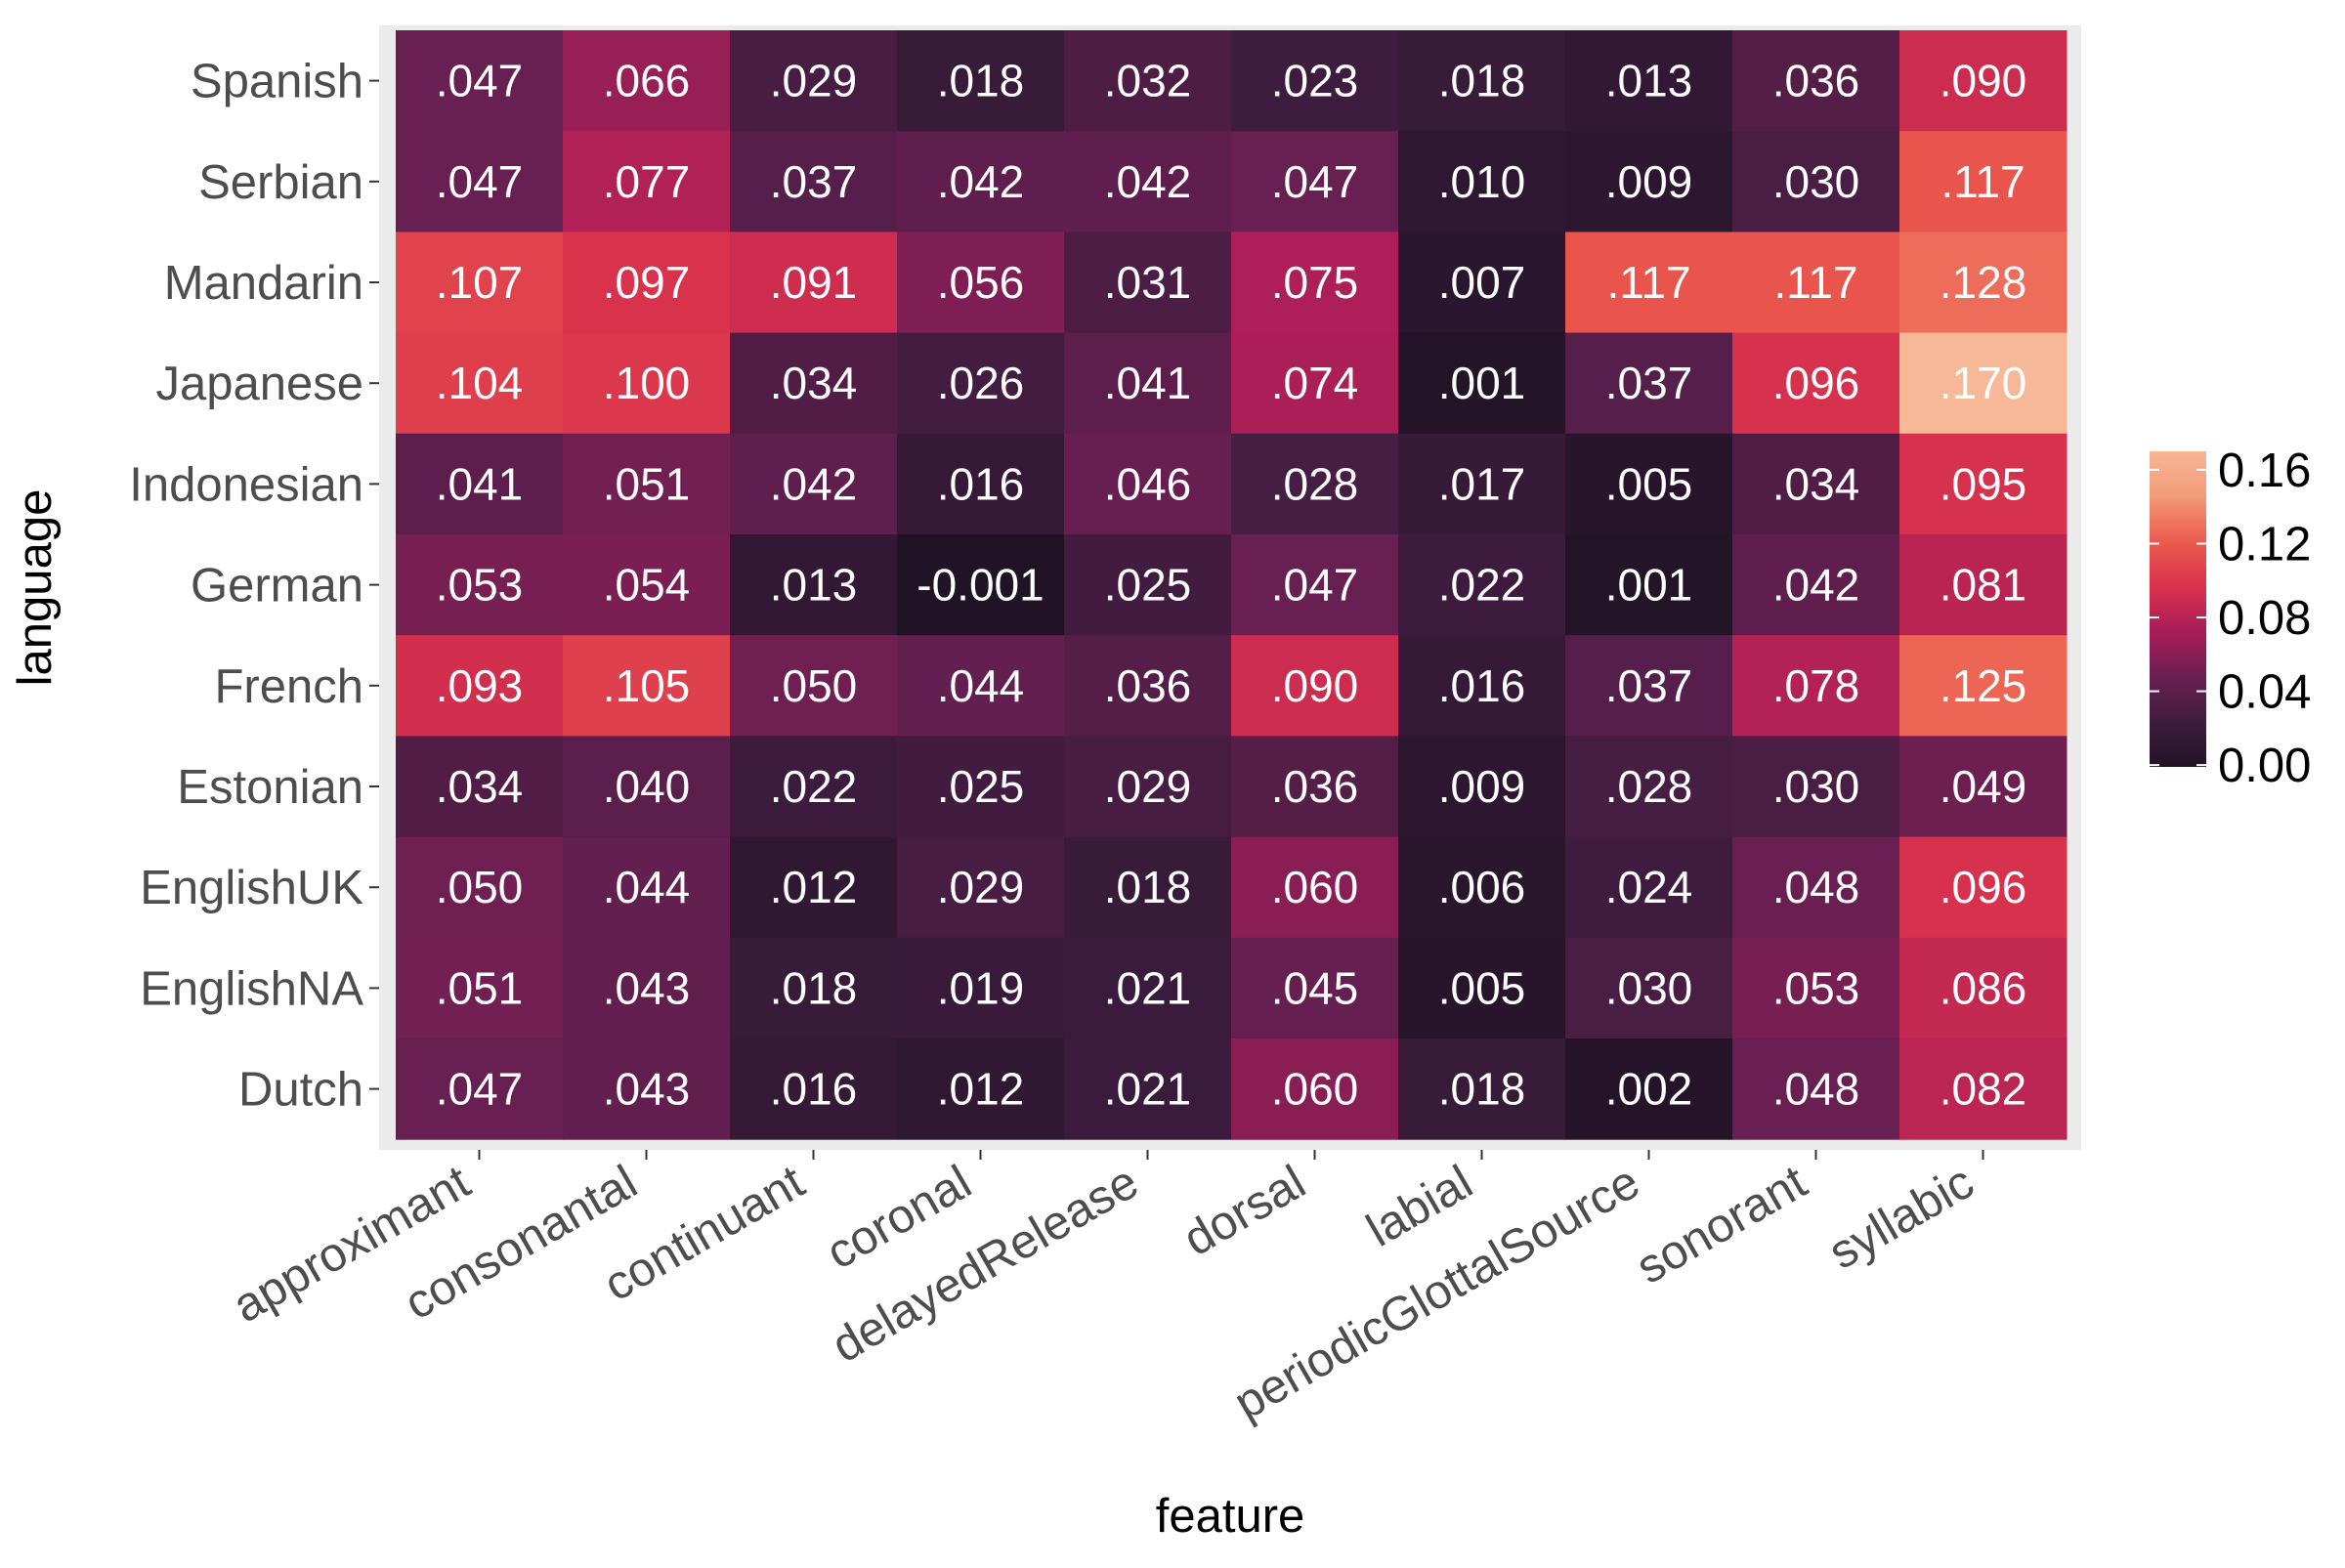  Describe the element at coordinates (2264, 544) in the screenshot. I see `colorbar-tick-label: 0.12` at that location.